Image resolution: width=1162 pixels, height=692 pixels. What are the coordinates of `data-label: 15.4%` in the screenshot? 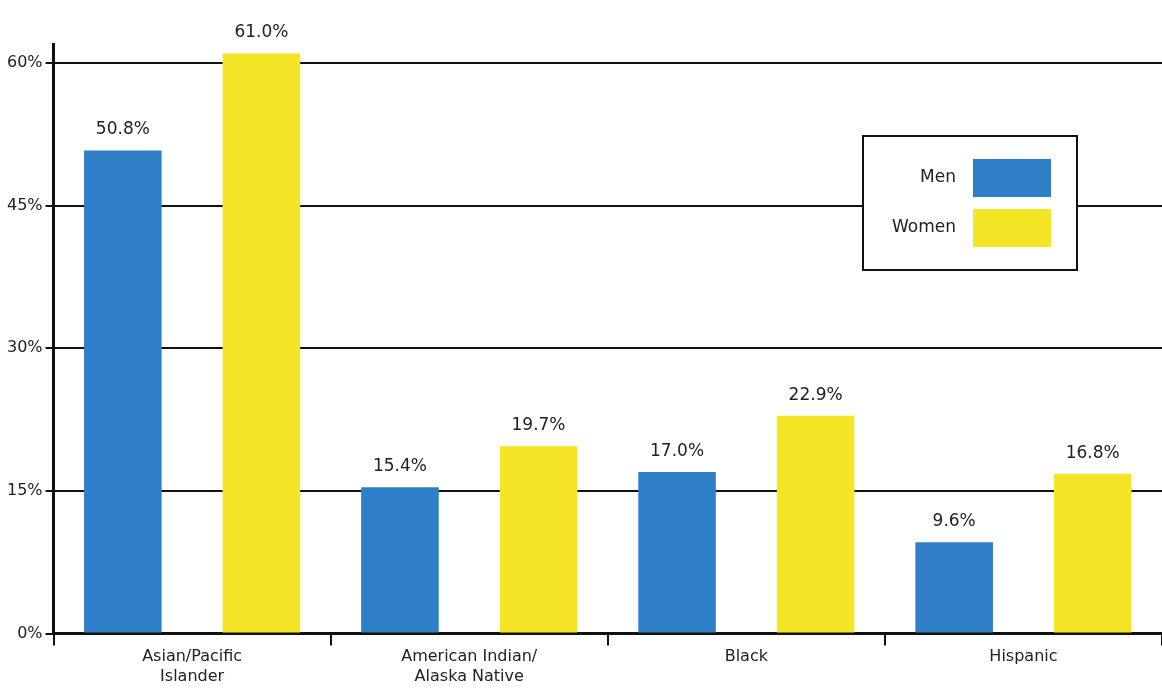 It's located at (399, 465).